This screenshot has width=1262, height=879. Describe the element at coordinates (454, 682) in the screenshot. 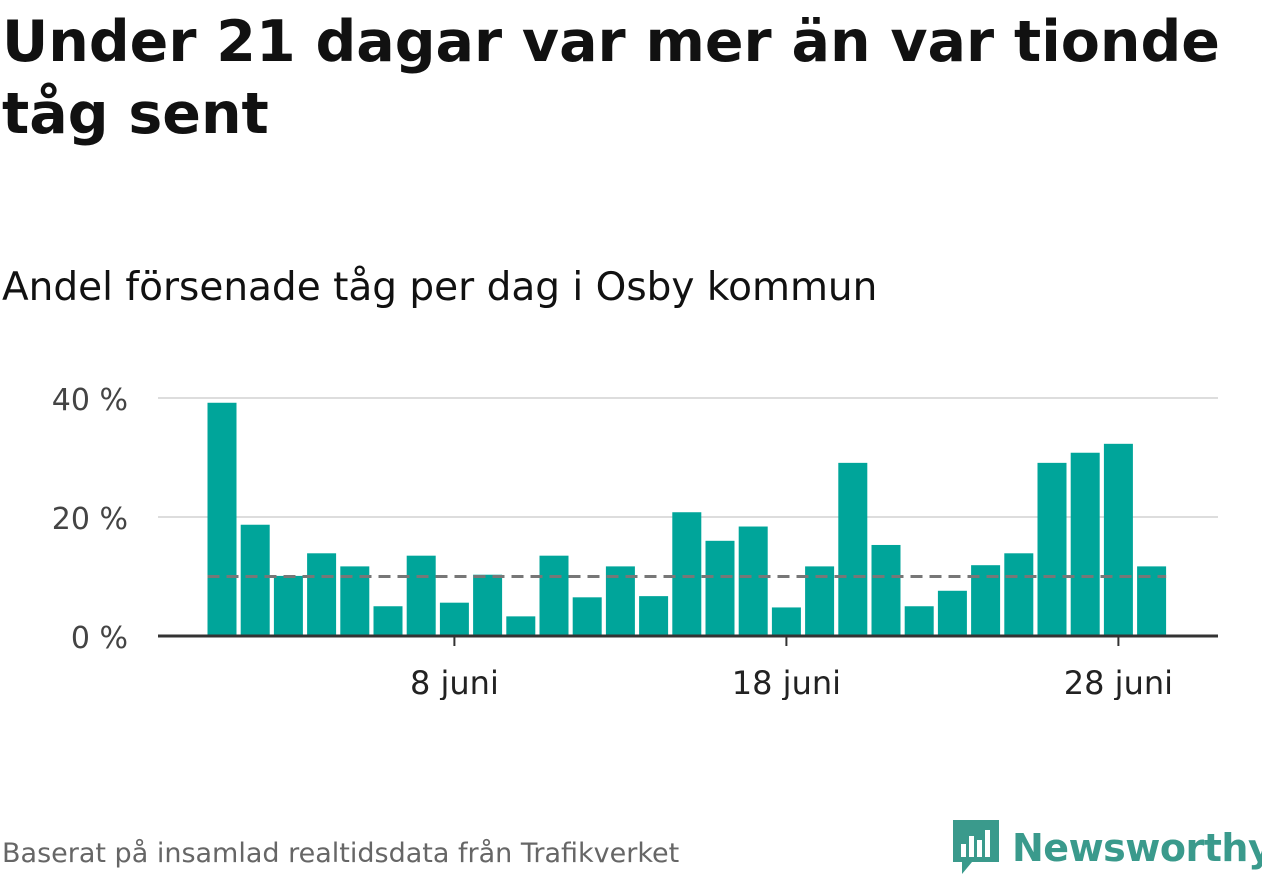

I see `x-tick-label: 8 juni` at that location.